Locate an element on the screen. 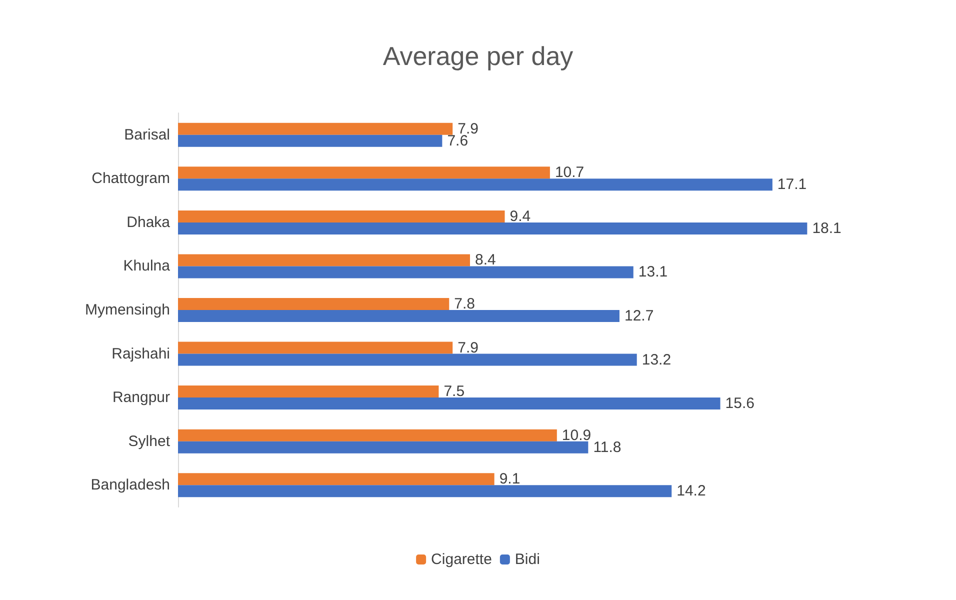 The height and width of the screenshot is (600, 956). y-tick-label: Chattogram is located at coordinates (131, 179).